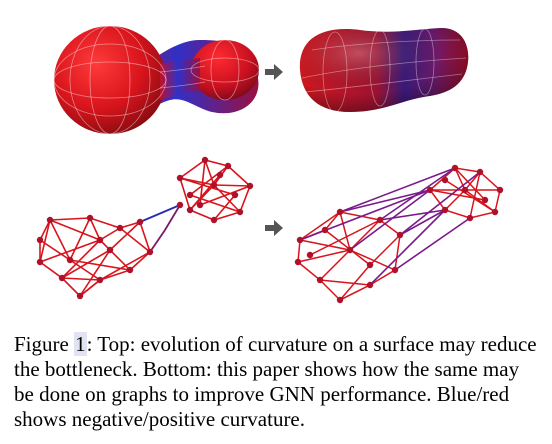  What do you see at coordinates (44, 344) in the screenshot?
I see `caption-prefix: Figure` at bounding box center [44, 344].